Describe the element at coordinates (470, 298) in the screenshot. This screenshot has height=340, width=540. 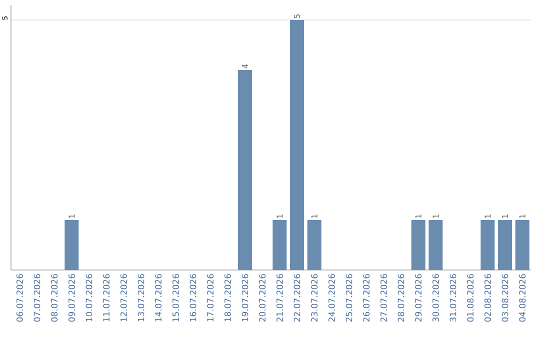
I see `x-tick-label: 01.08.2026` at that location.